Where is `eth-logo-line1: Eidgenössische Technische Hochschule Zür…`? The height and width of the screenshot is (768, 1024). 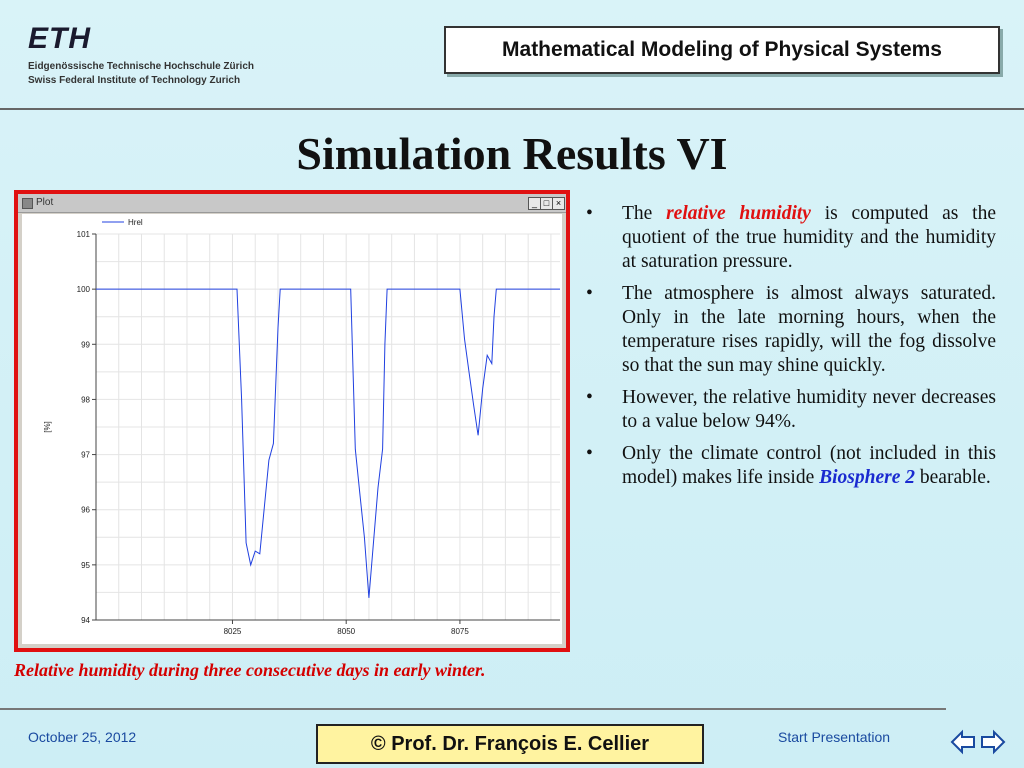 eth-logo-line1: Eidgenössische Technische Hochschule Zür… is located at coordinates (141, 66).